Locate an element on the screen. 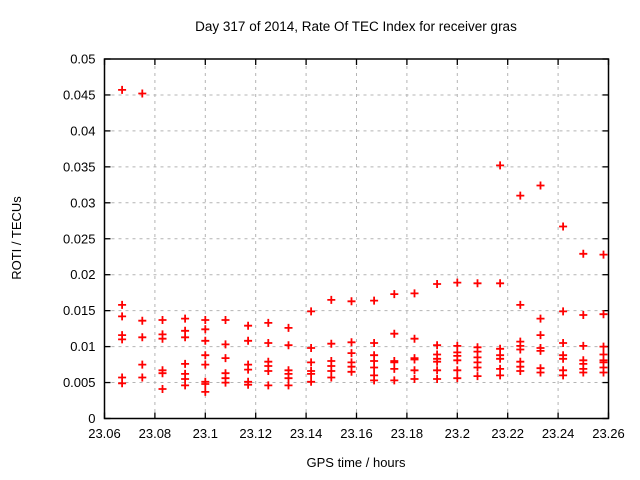 The height and width of the screenshot is (480, 640). x-tick-label: 23.2 is located at coordinates (457, 433).